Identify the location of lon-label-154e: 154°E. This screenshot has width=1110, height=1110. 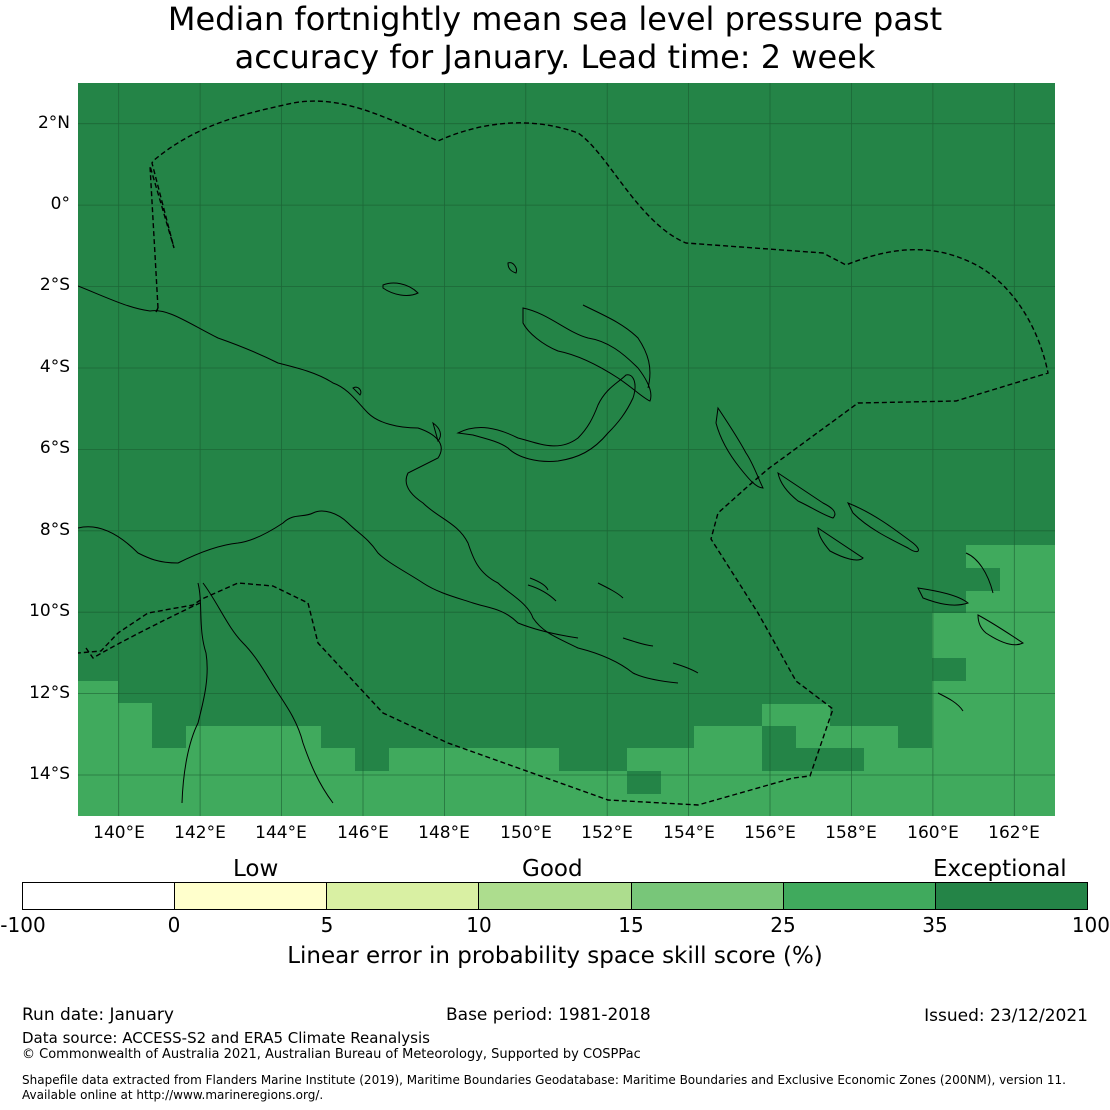
(689, 833).